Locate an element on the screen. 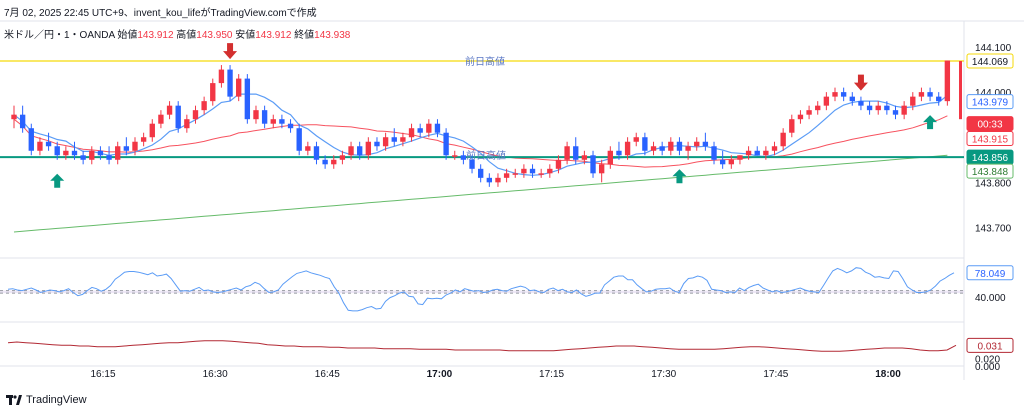 This screenshot has width=1024, height=413. ma-mid-line is located at coordinates (480, 141).